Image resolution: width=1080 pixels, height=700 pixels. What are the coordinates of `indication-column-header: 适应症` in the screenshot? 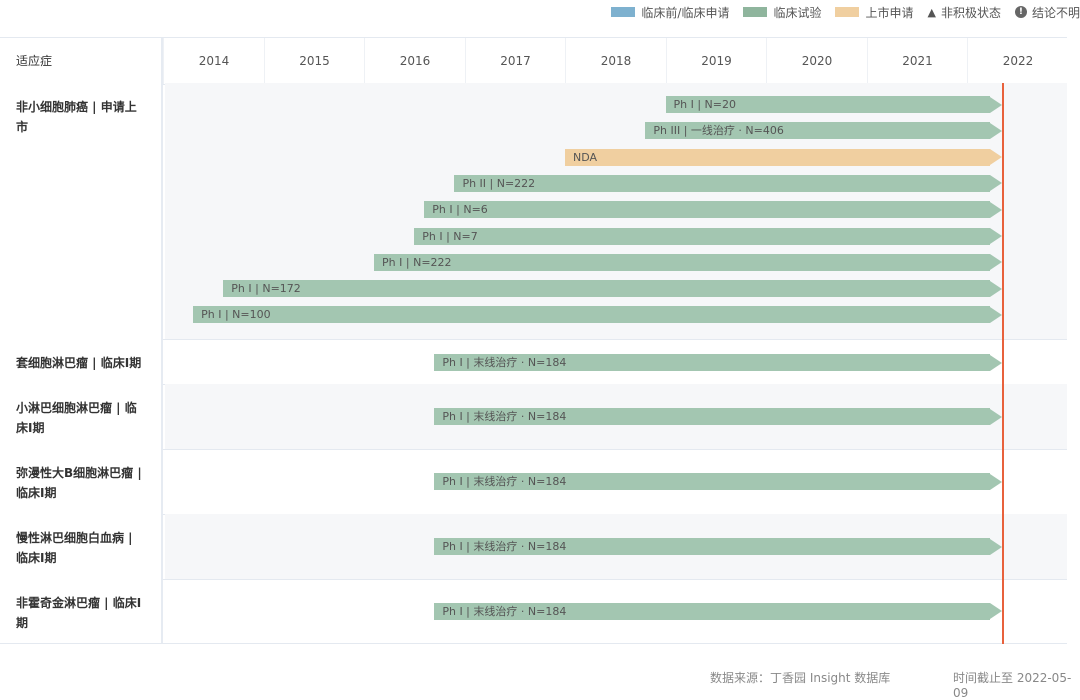 It's located at (81, 61).